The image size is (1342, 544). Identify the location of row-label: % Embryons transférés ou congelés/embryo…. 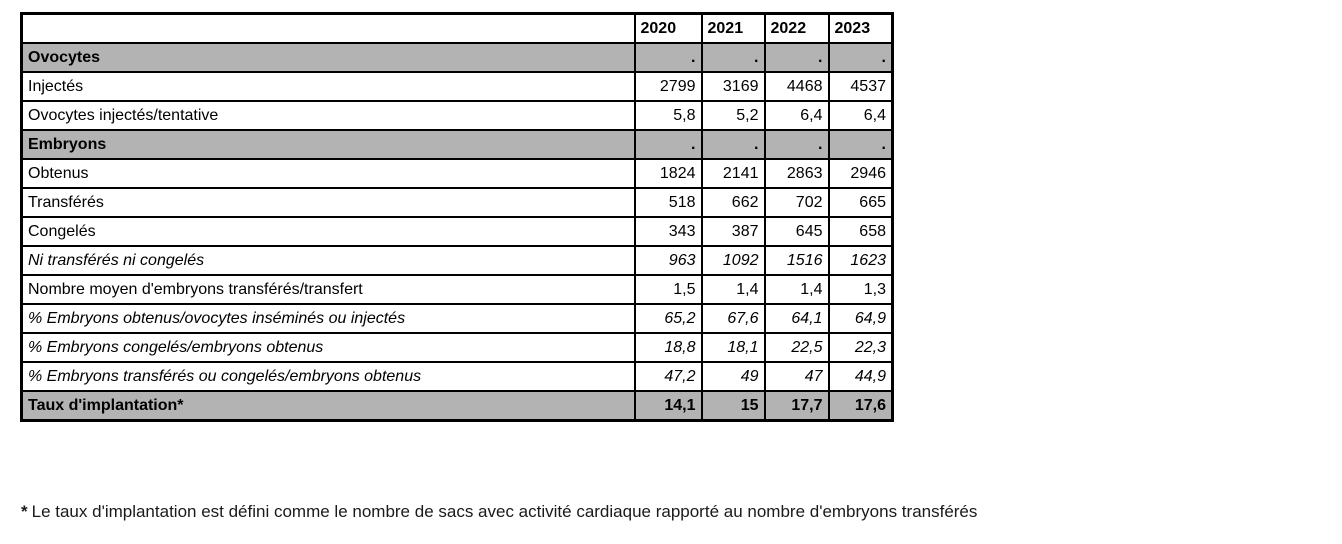
(328, 376).